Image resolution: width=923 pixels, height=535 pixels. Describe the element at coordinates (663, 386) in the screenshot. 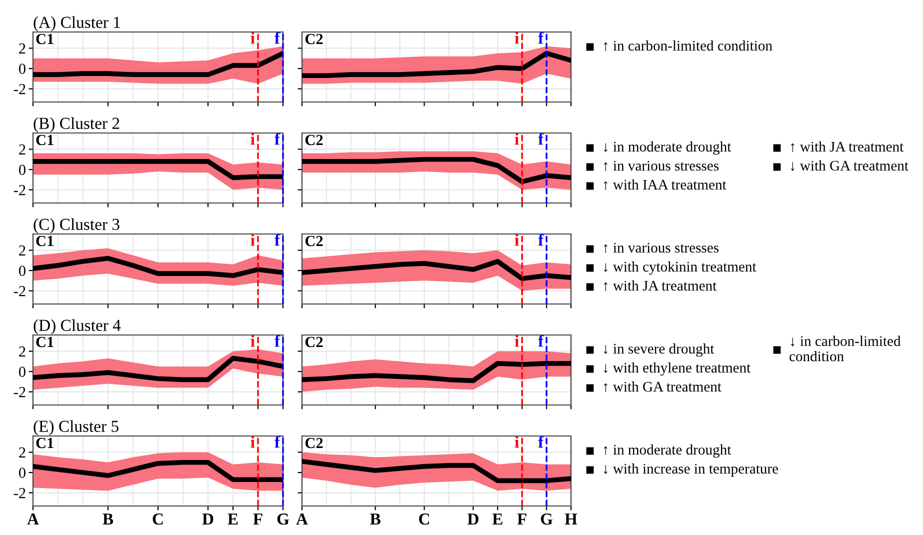

I see `text: ↑ with GA treatment` at that location.